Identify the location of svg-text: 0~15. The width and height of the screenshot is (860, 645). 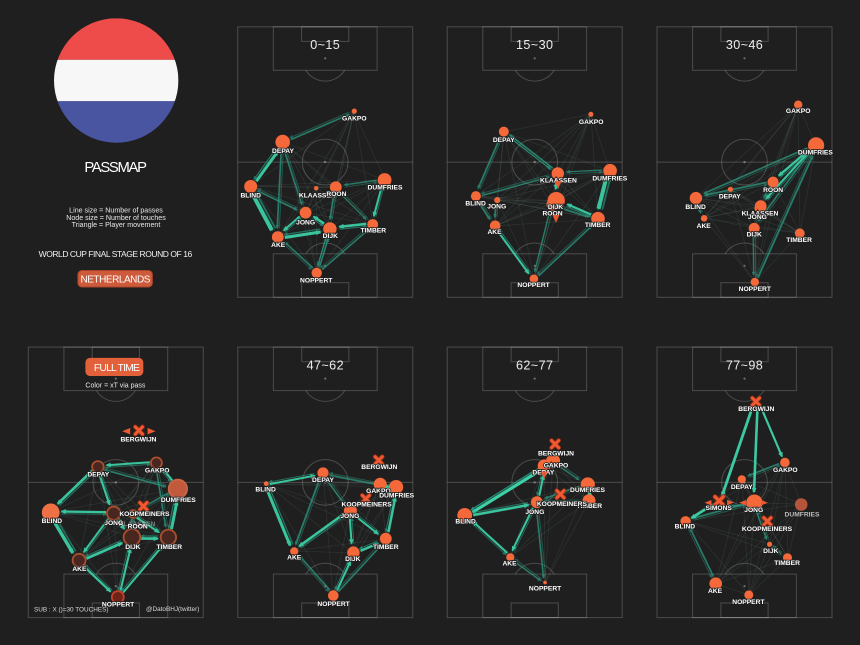
(325, 45).